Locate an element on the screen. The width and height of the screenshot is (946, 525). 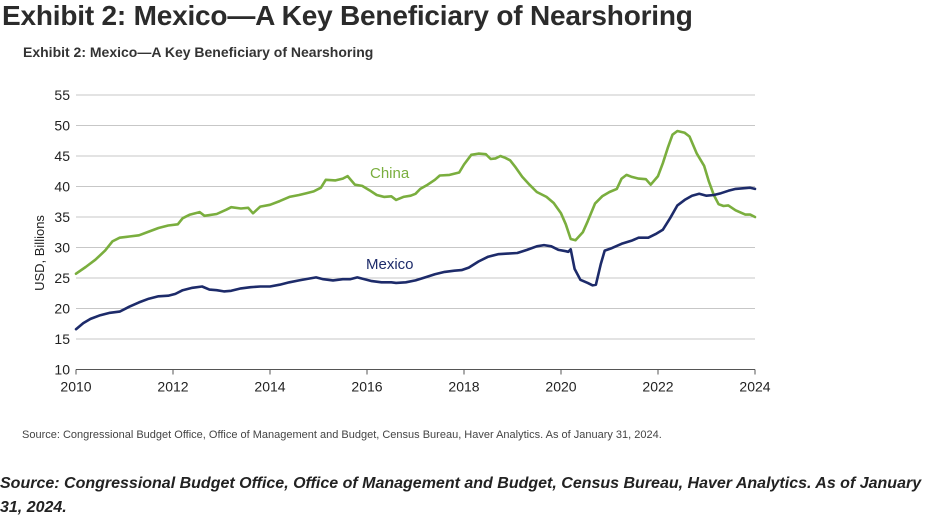
y-tick-label: 35 is located at coordinates (62, 217).